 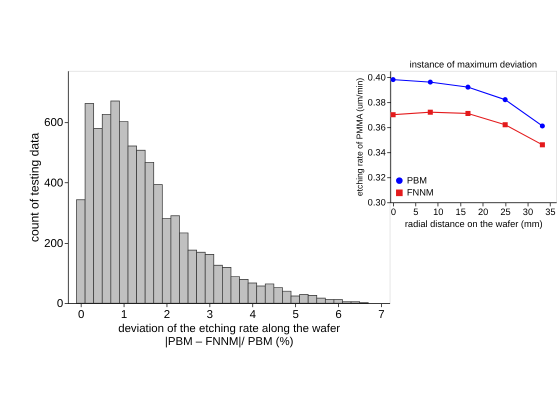 I want to click on x-tick-label: 15, so click(x=461, y=211).